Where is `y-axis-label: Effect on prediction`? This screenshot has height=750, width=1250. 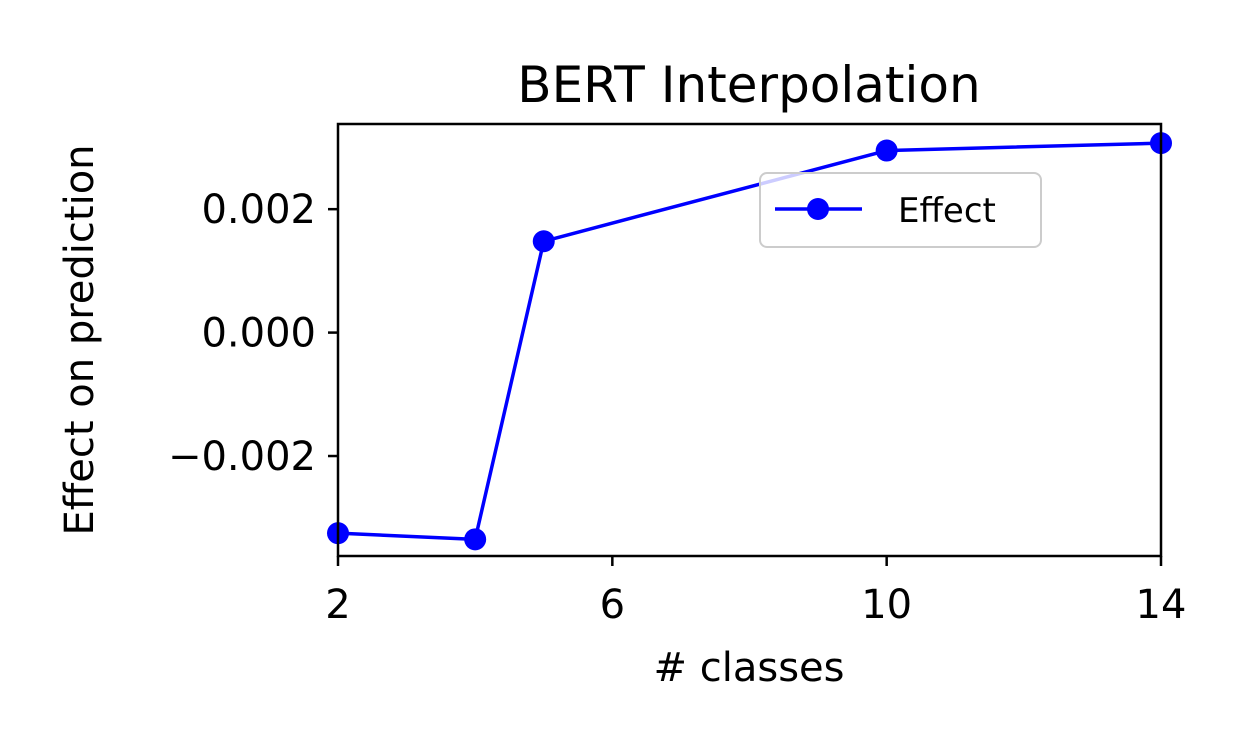 y-axis-label: Effect on prediction is located at coordinates (80, 339).